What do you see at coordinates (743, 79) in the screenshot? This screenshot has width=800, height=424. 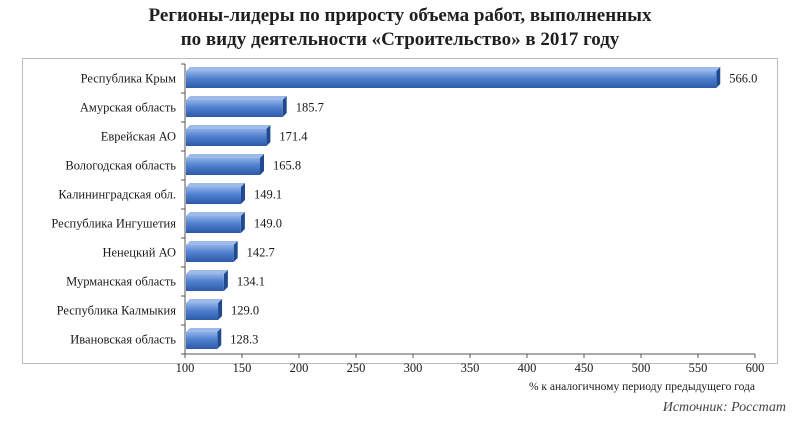 I see `bar-value-label: 566.0` at bounding box center [743, 79].